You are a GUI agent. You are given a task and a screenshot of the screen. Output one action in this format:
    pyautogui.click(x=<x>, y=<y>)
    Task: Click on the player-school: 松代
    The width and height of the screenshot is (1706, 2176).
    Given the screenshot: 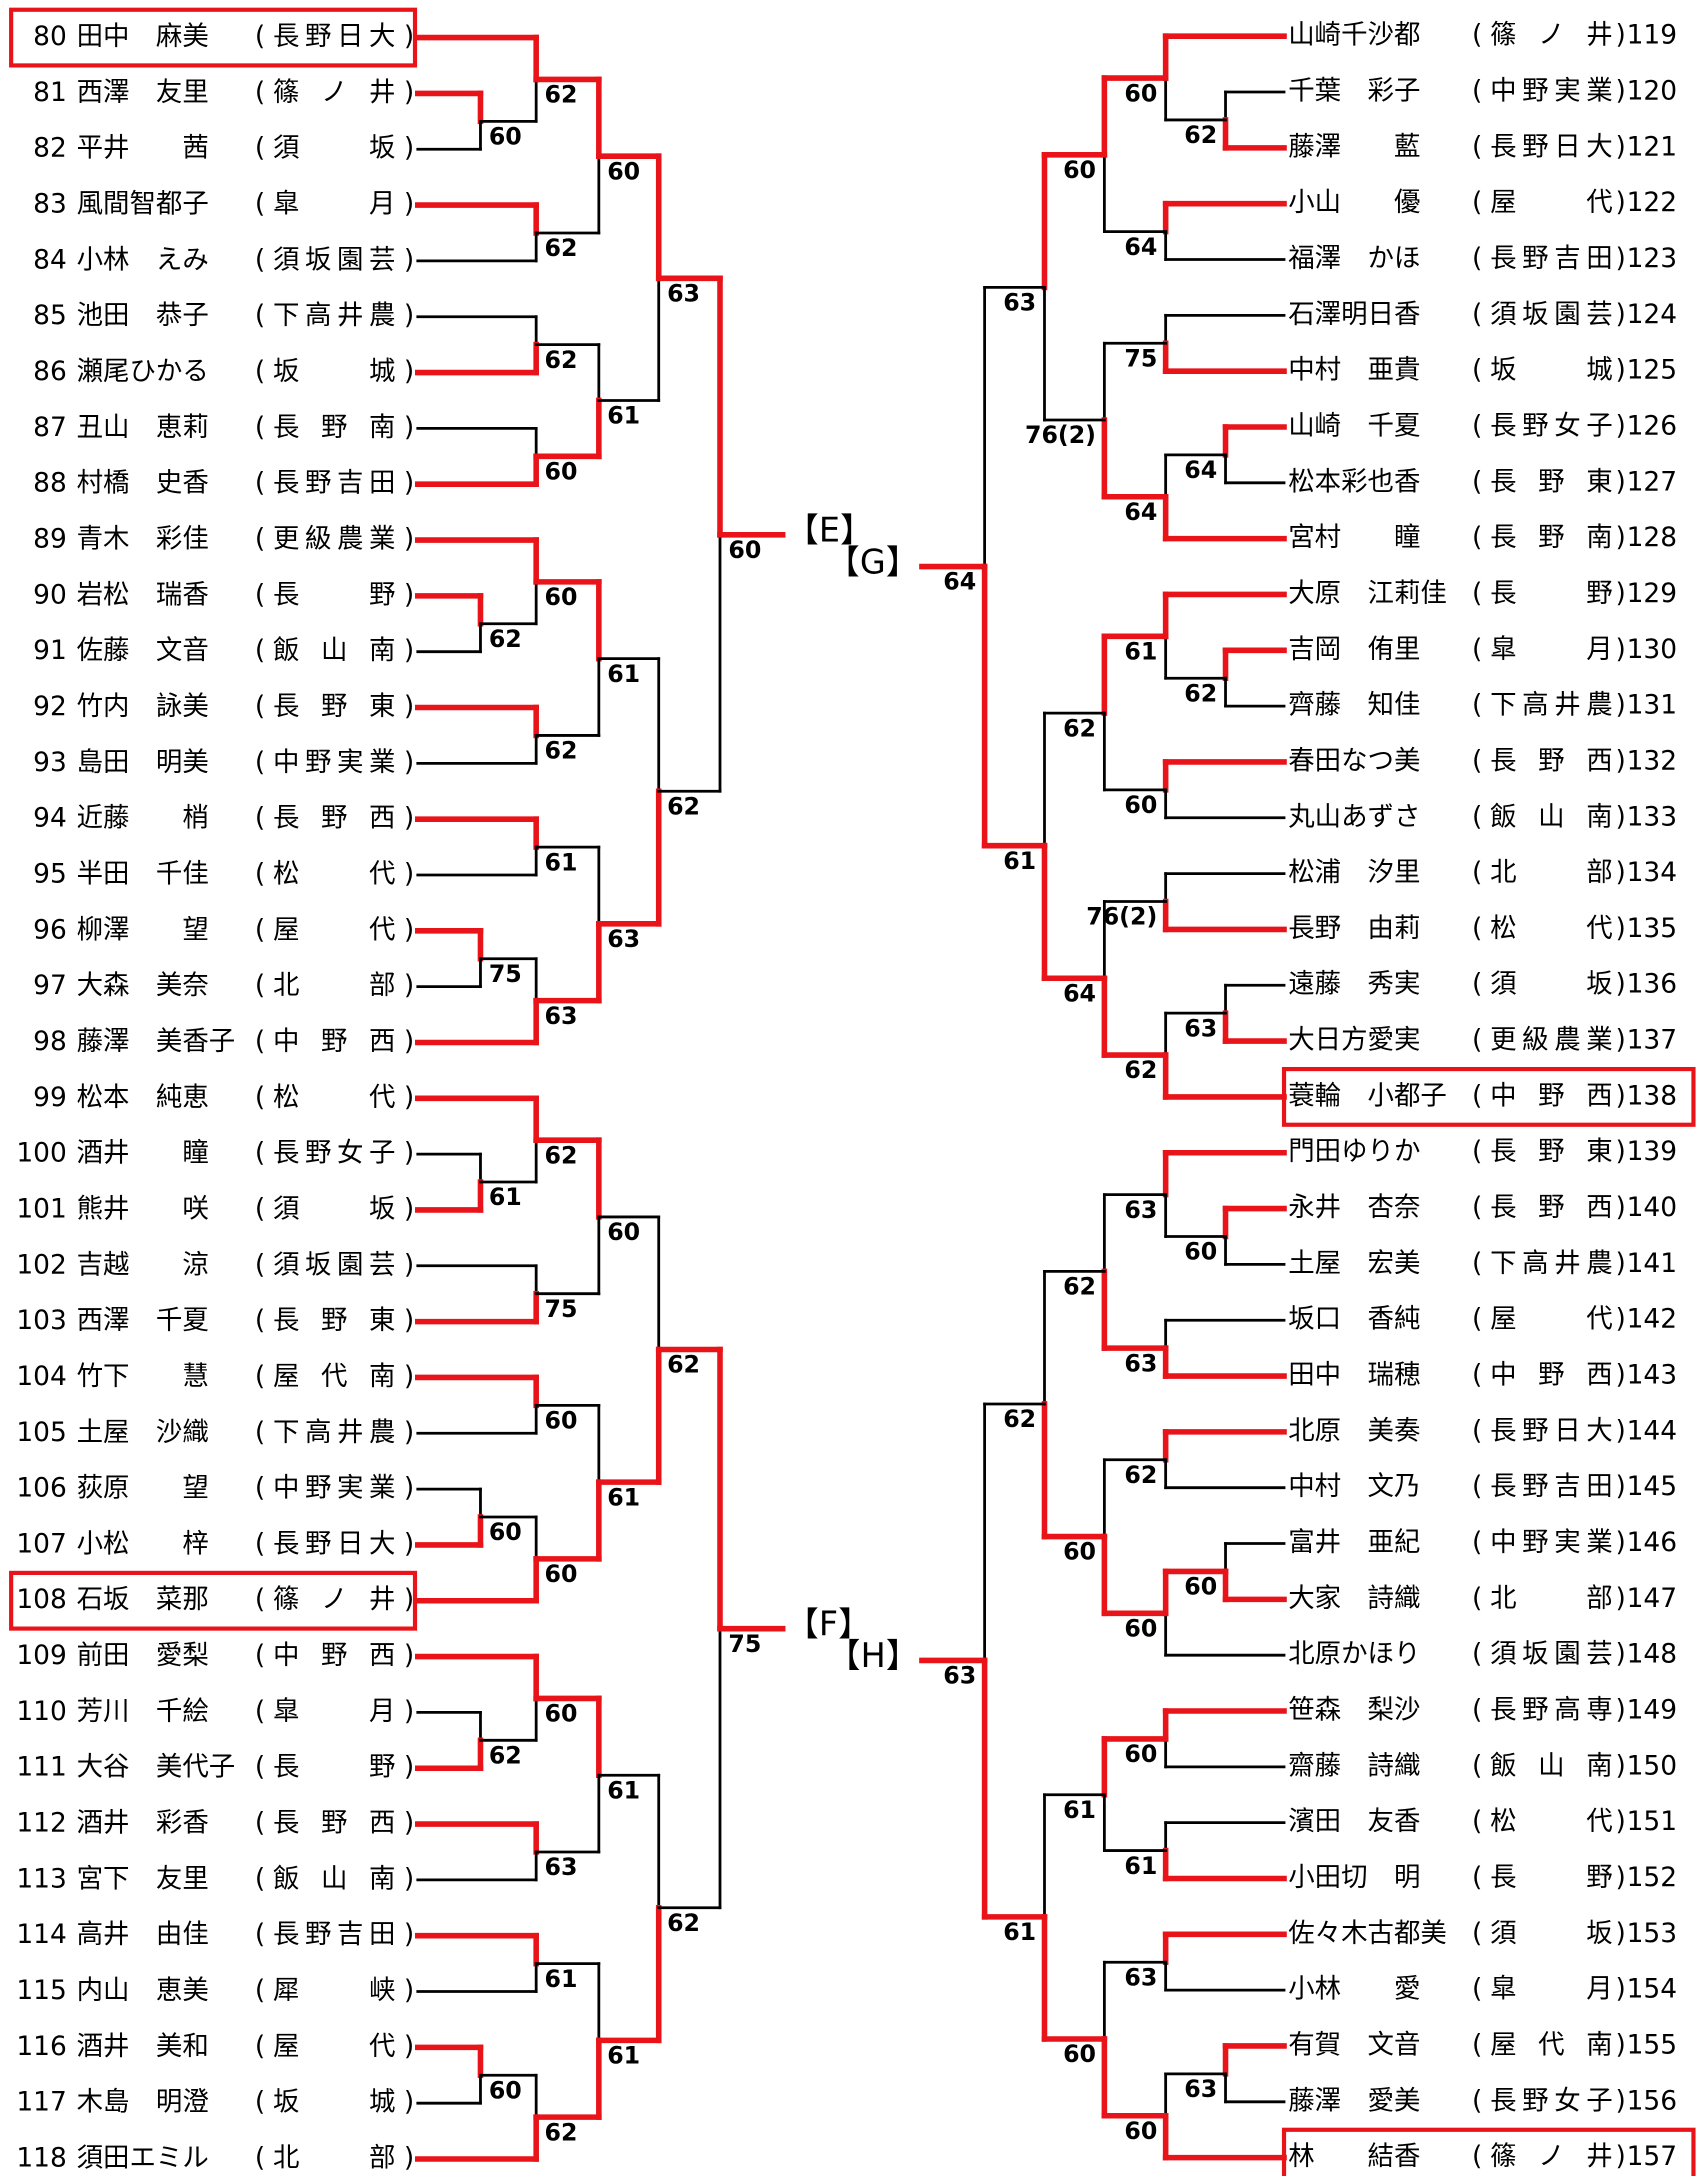 What is the action you would take?
    pyautogui.click(x=334, y=873)
    